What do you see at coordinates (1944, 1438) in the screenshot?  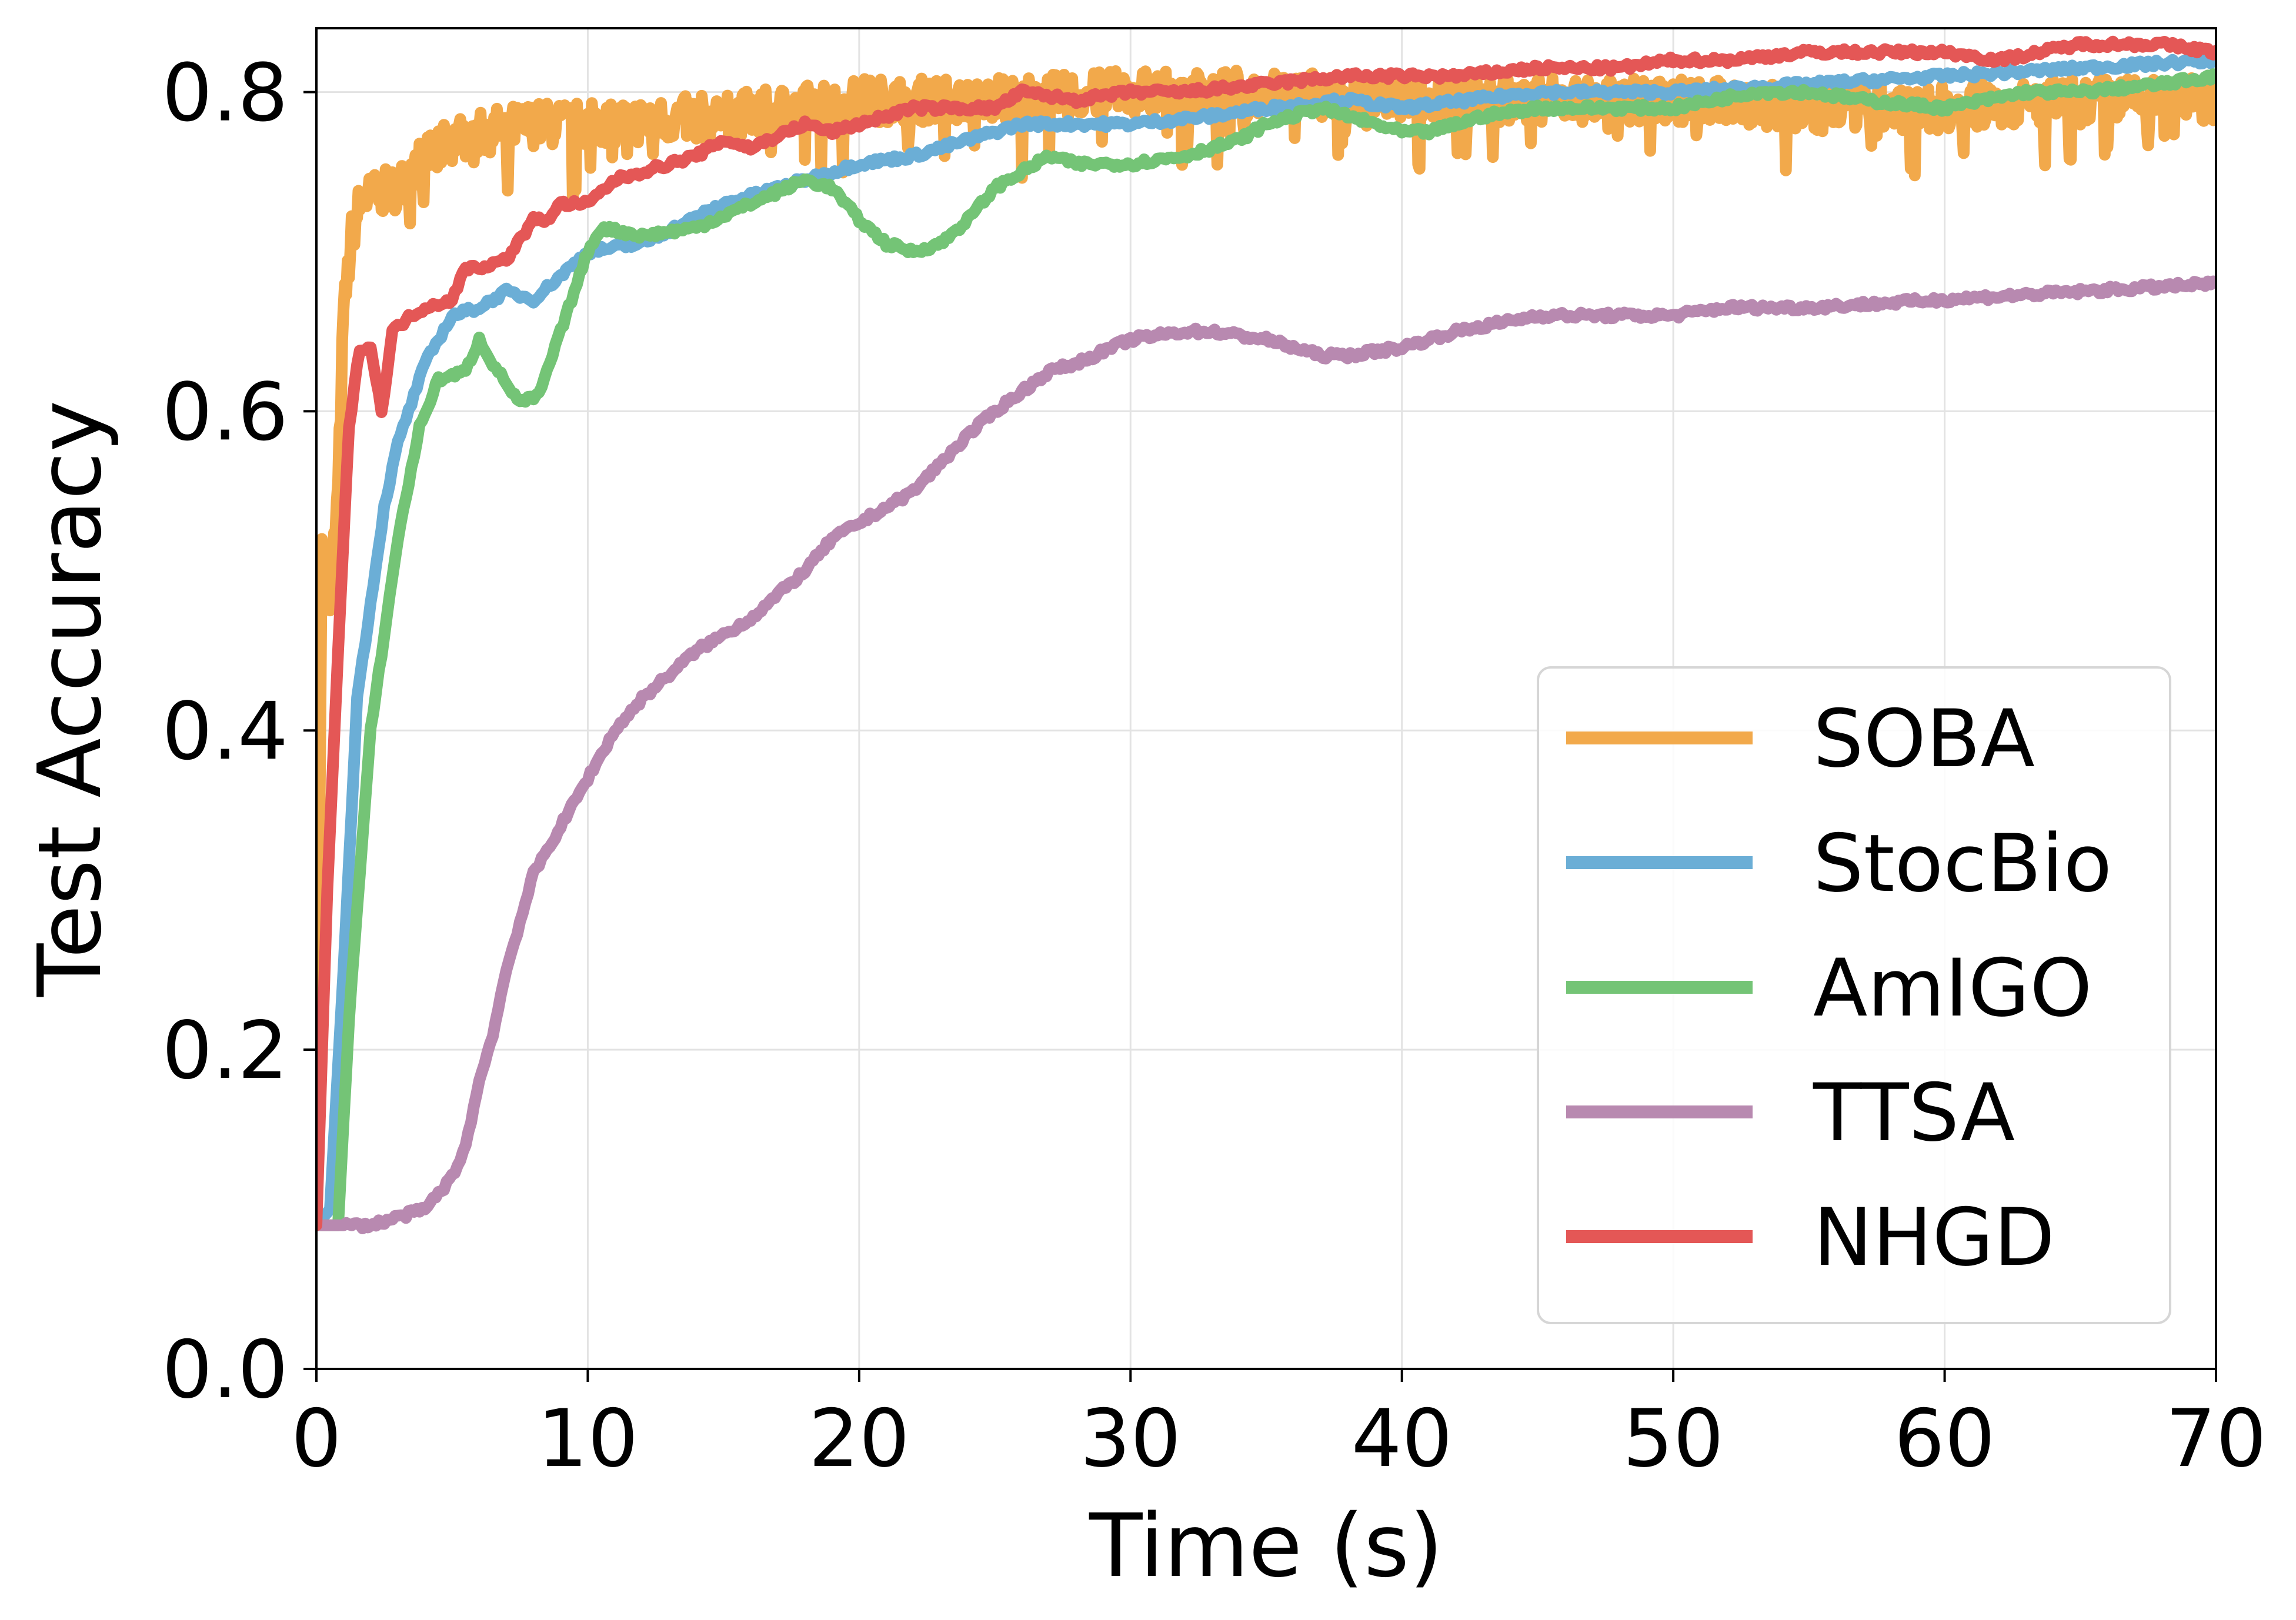 I see `x-tick-label: 60` at bounding box center [1944, 1438].